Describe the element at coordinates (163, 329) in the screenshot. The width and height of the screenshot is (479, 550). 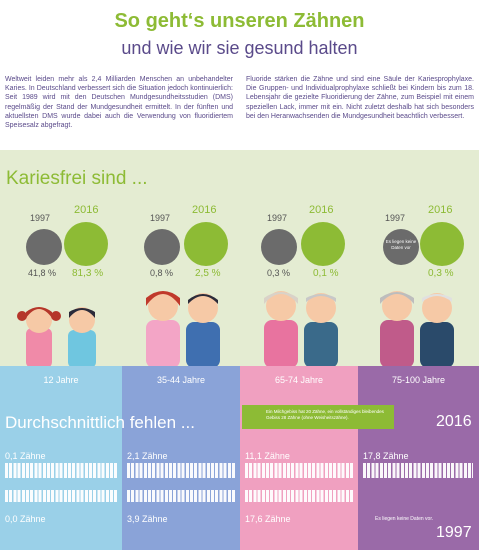
I see `adult-woman-figure` at that location.